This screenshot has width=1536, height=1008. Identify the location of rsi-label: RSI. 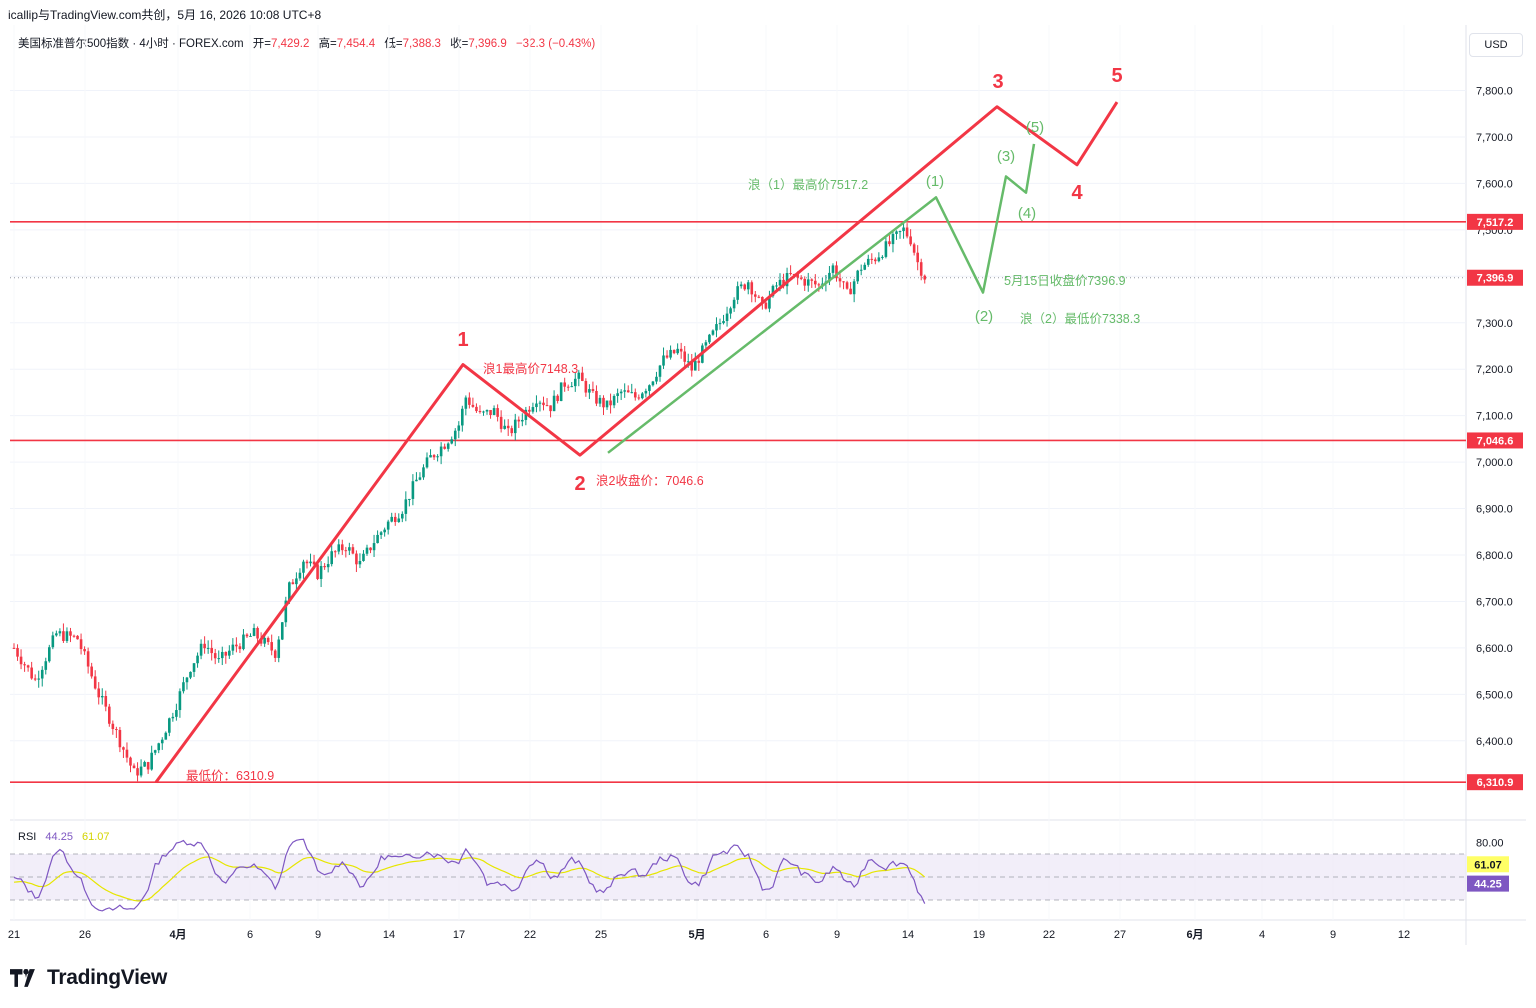
(27, 837).